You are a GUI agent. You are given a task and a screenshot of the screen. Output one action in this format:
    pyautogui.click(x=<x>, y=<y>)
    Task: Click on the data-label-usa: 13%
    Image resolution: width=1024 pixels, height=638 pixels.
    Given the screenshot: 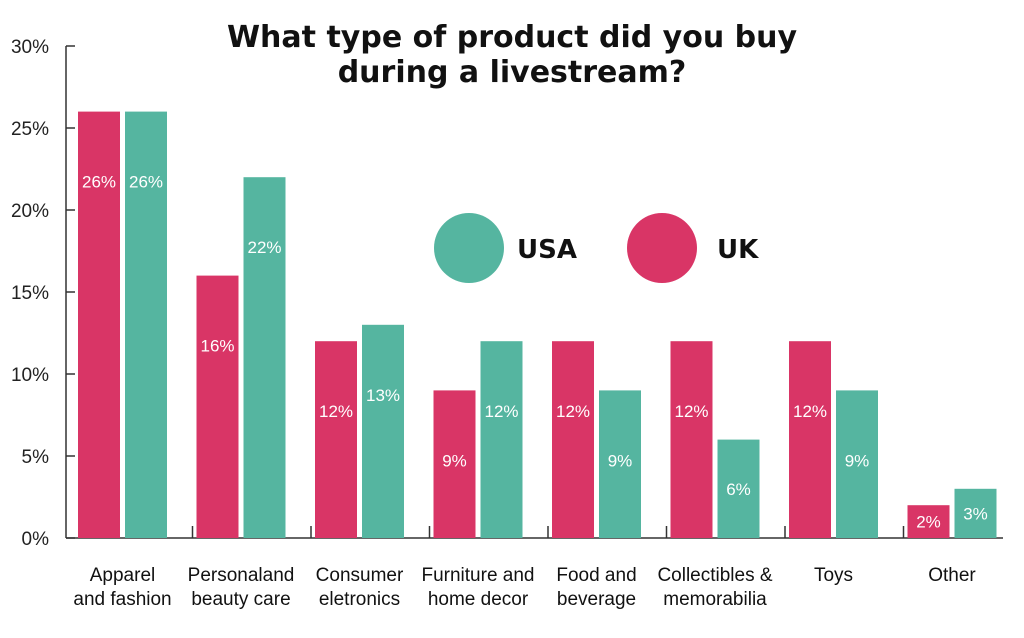 What is the action you would take?
    pyautogui.click(x=383, y=395)
    